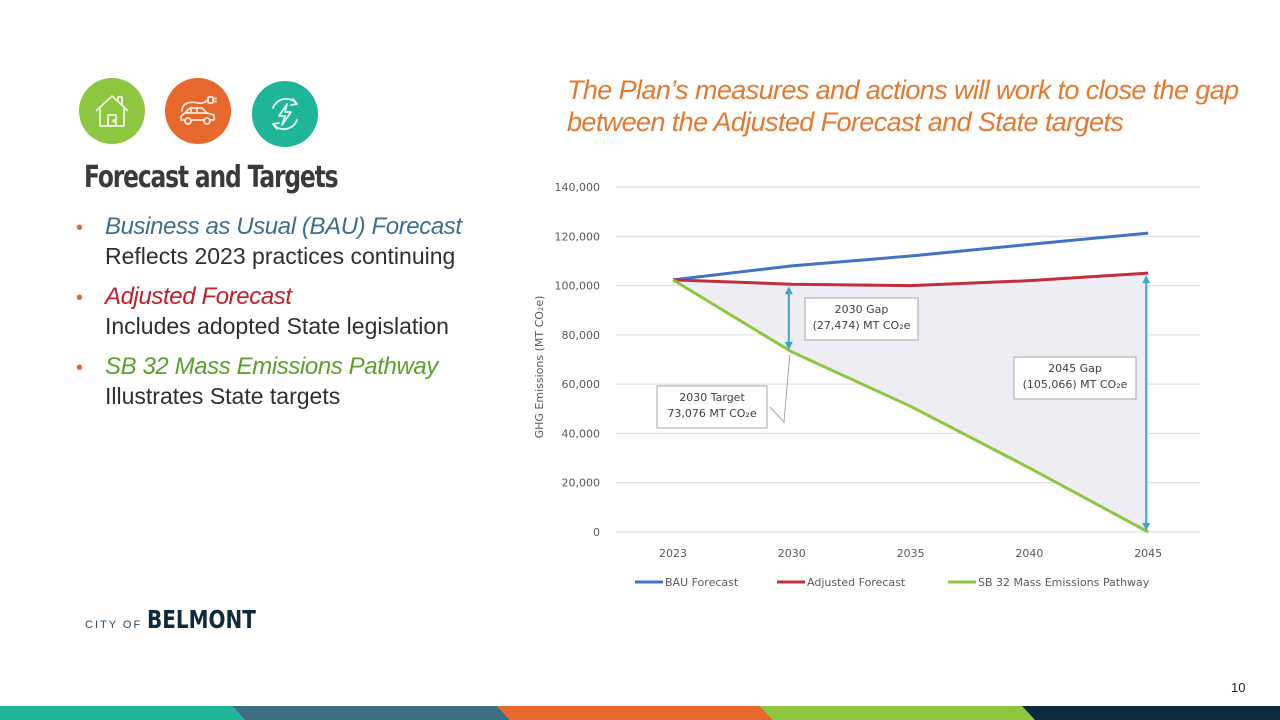 This screenshot has width=1280, height=720. Describe the element at coordinates (1075, 368) in the screenshot. I see `annotation-line-1: 2045 Gap` at that location.